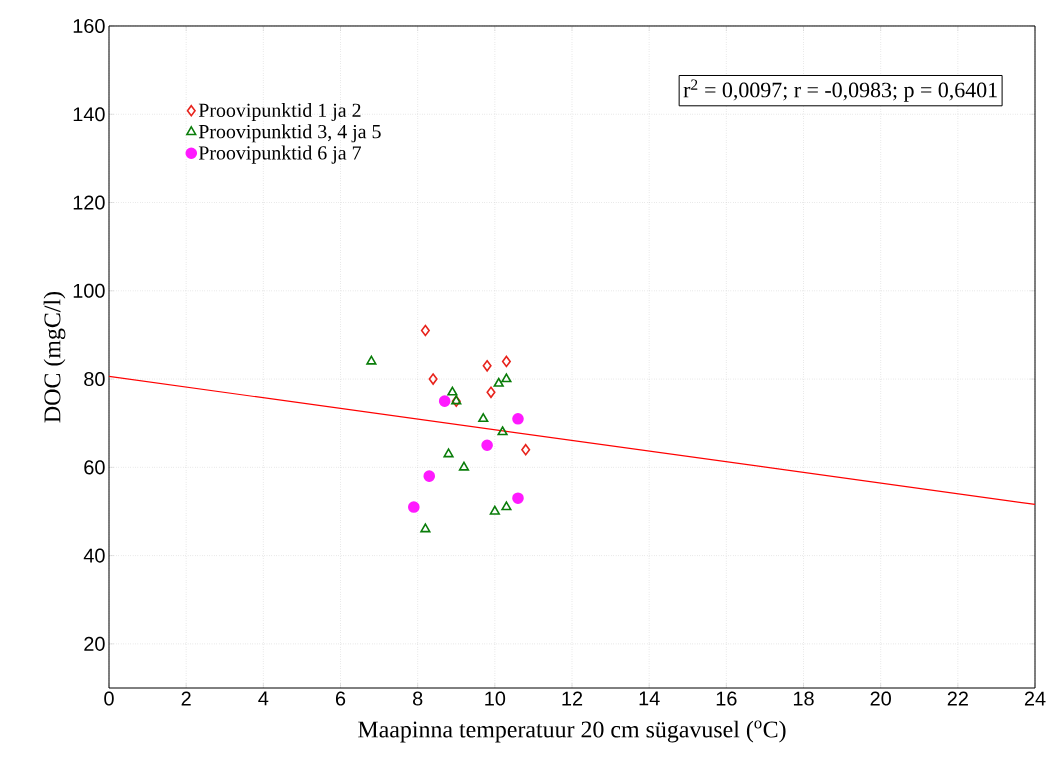 The width and height of the screenshot is (1053, 780). Describe the element at coordinates (957, 698) in the screenshot. I see `x-tick-label: 22` at that location.